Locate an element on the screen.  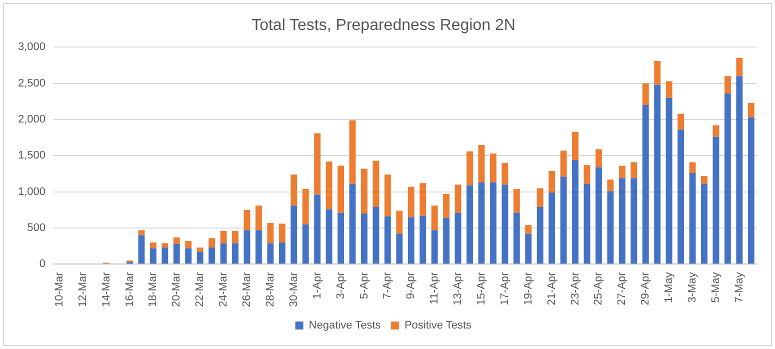
x-tick-label: 16-Mar is located at coordinates (130, 289).